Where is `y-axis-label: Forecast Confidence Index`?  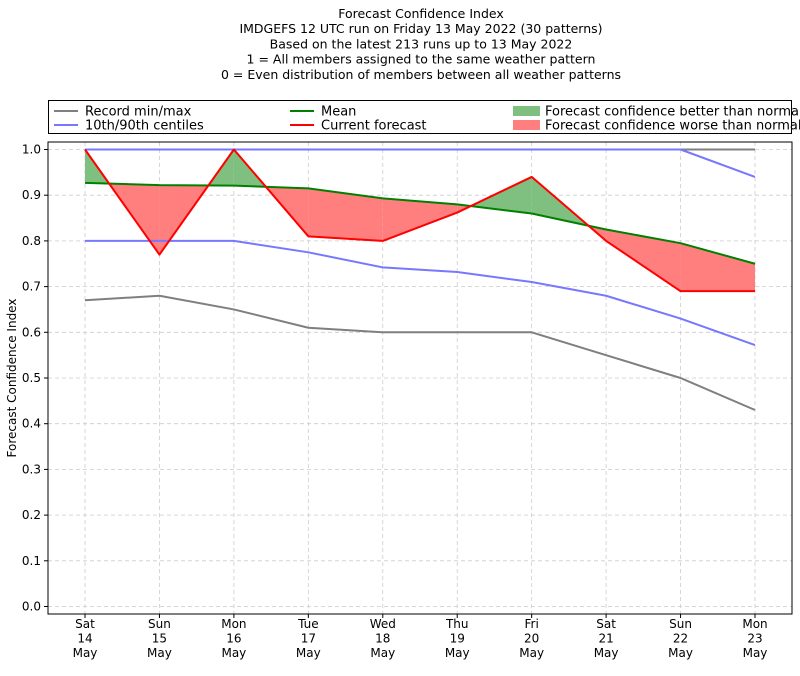 y-axis-label: Forecast Confidence Index is located at coordinates (12, 378).